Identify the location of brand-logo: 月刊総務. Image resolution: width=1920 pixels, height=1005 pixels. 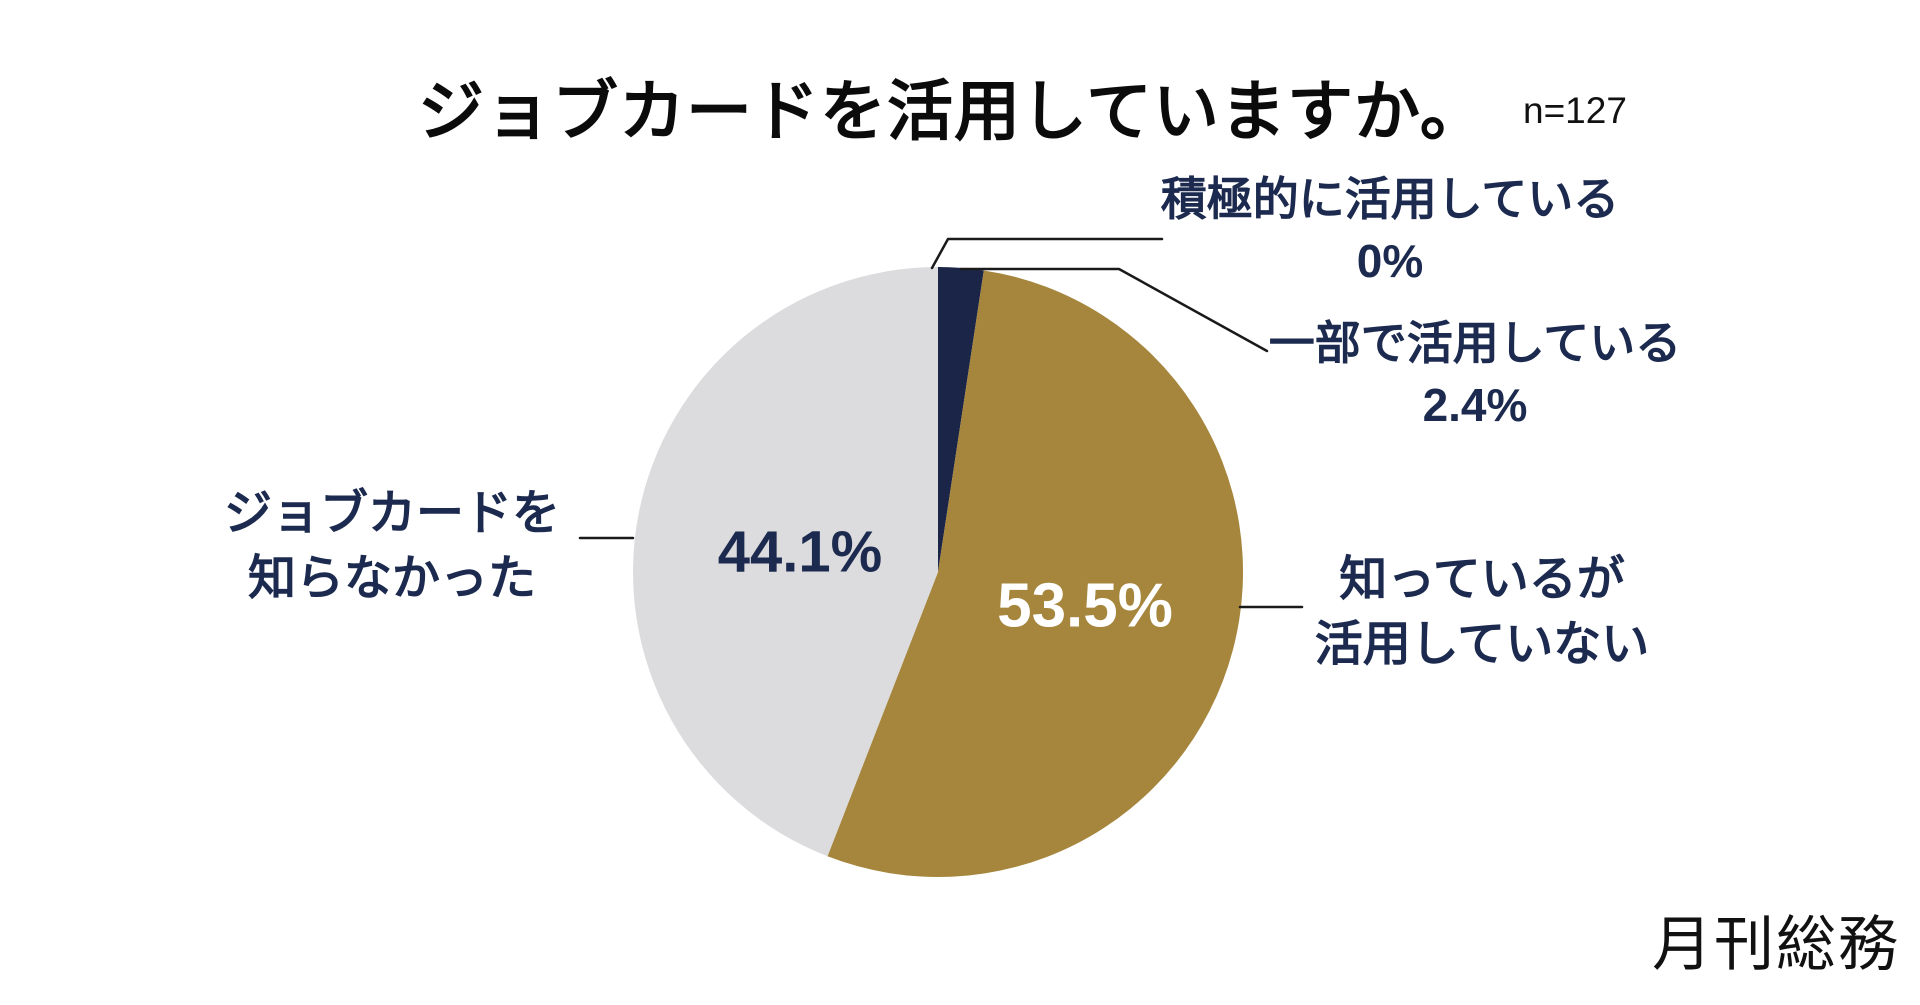
(1776, 944).